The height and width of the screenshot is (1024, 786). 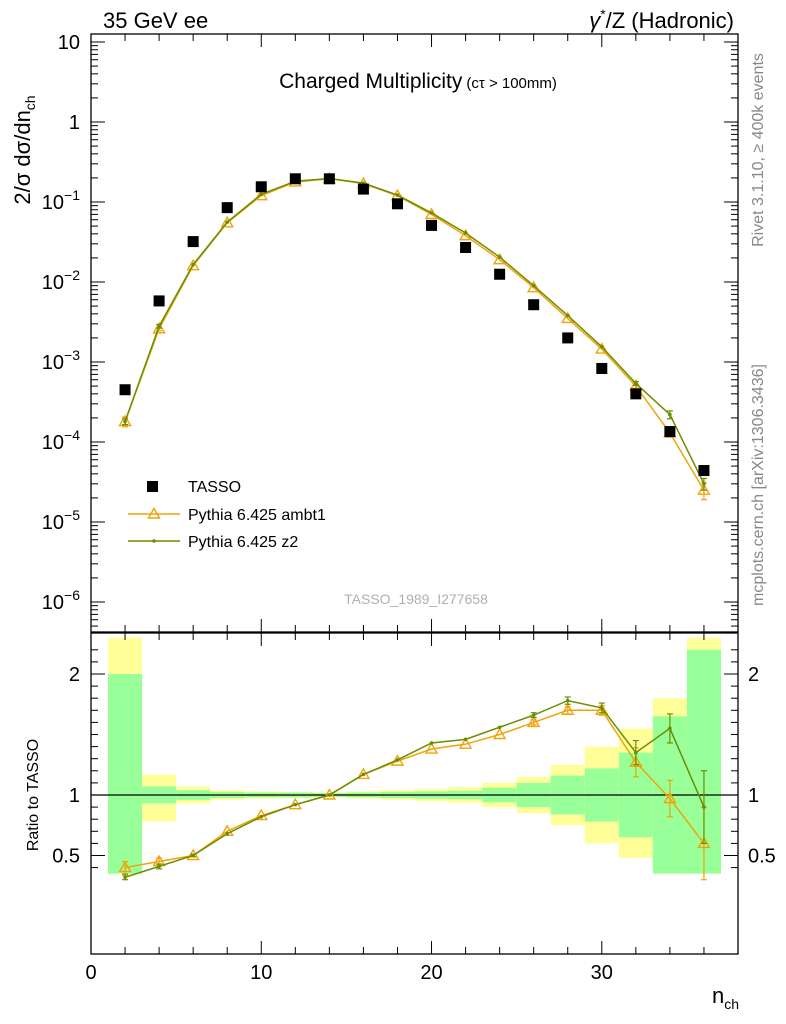 What do you see at coordinates (61, 600) in the screenshot?
I see `y-tick-label: 10⁻⁶` at bounding box center [61, 600].